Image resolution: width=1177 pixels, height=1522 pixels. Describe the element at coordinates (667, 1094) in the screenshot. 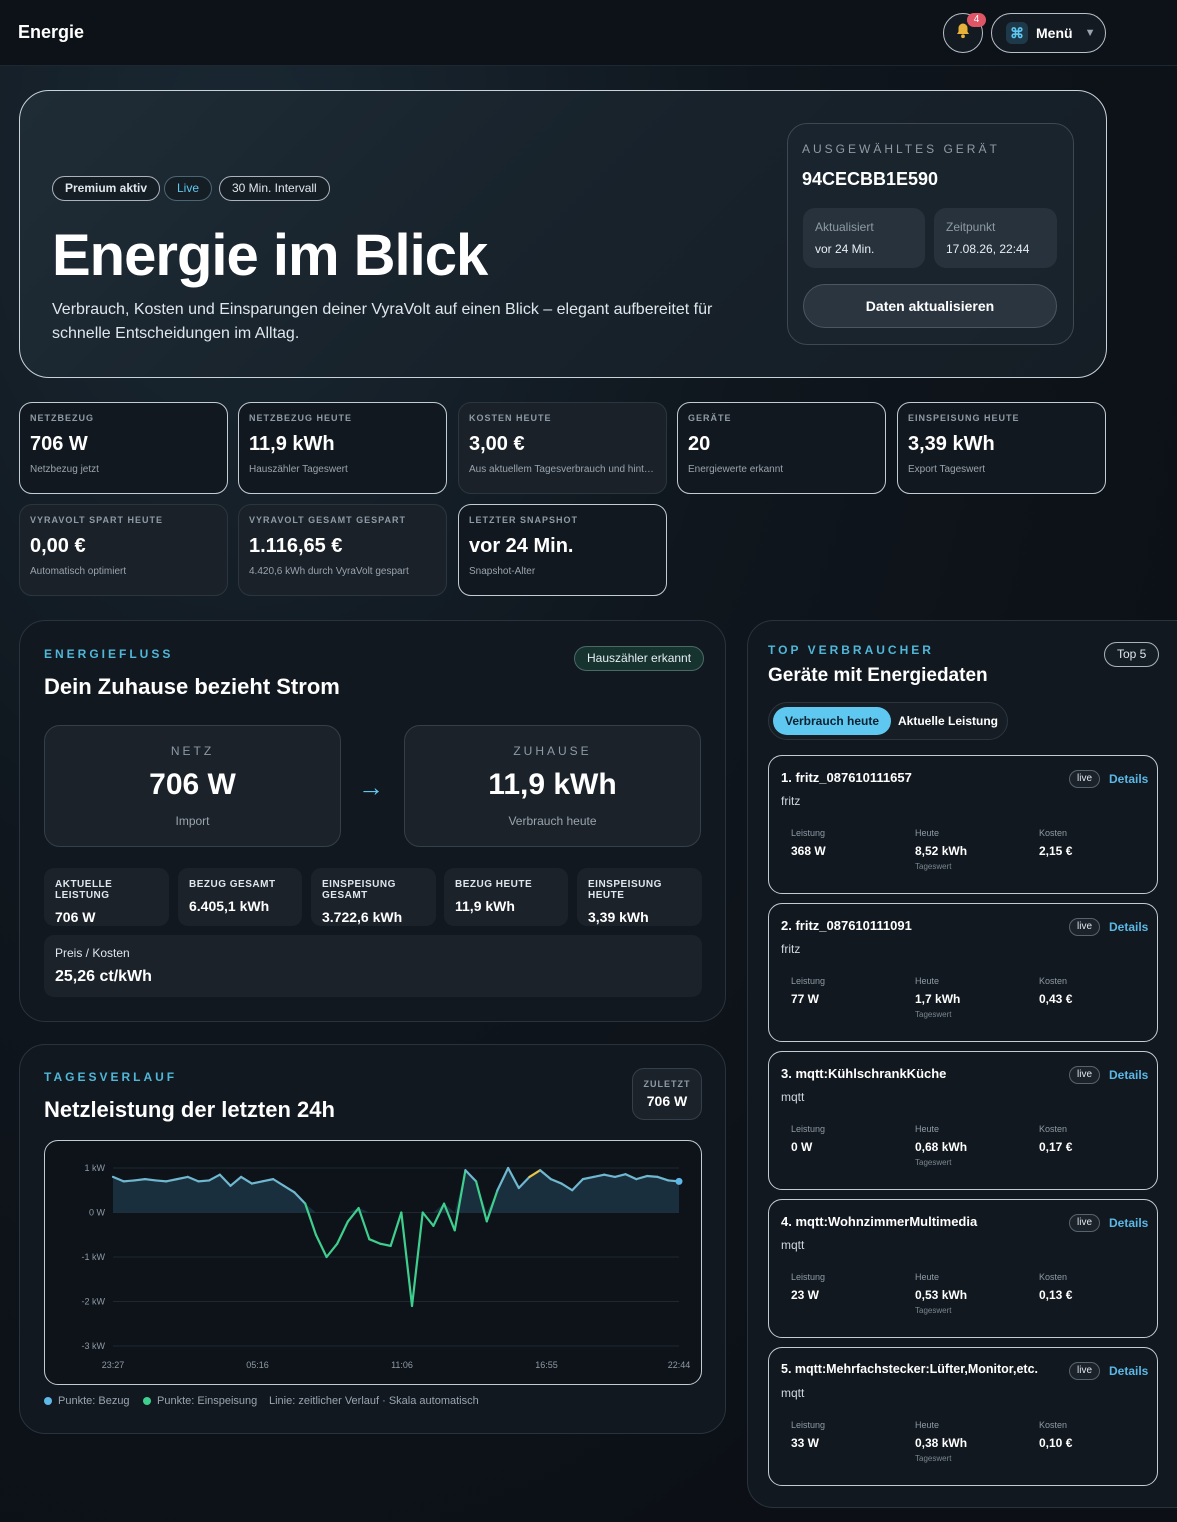

I see `latest-value-box: ZULETZT 706 W` at that location.